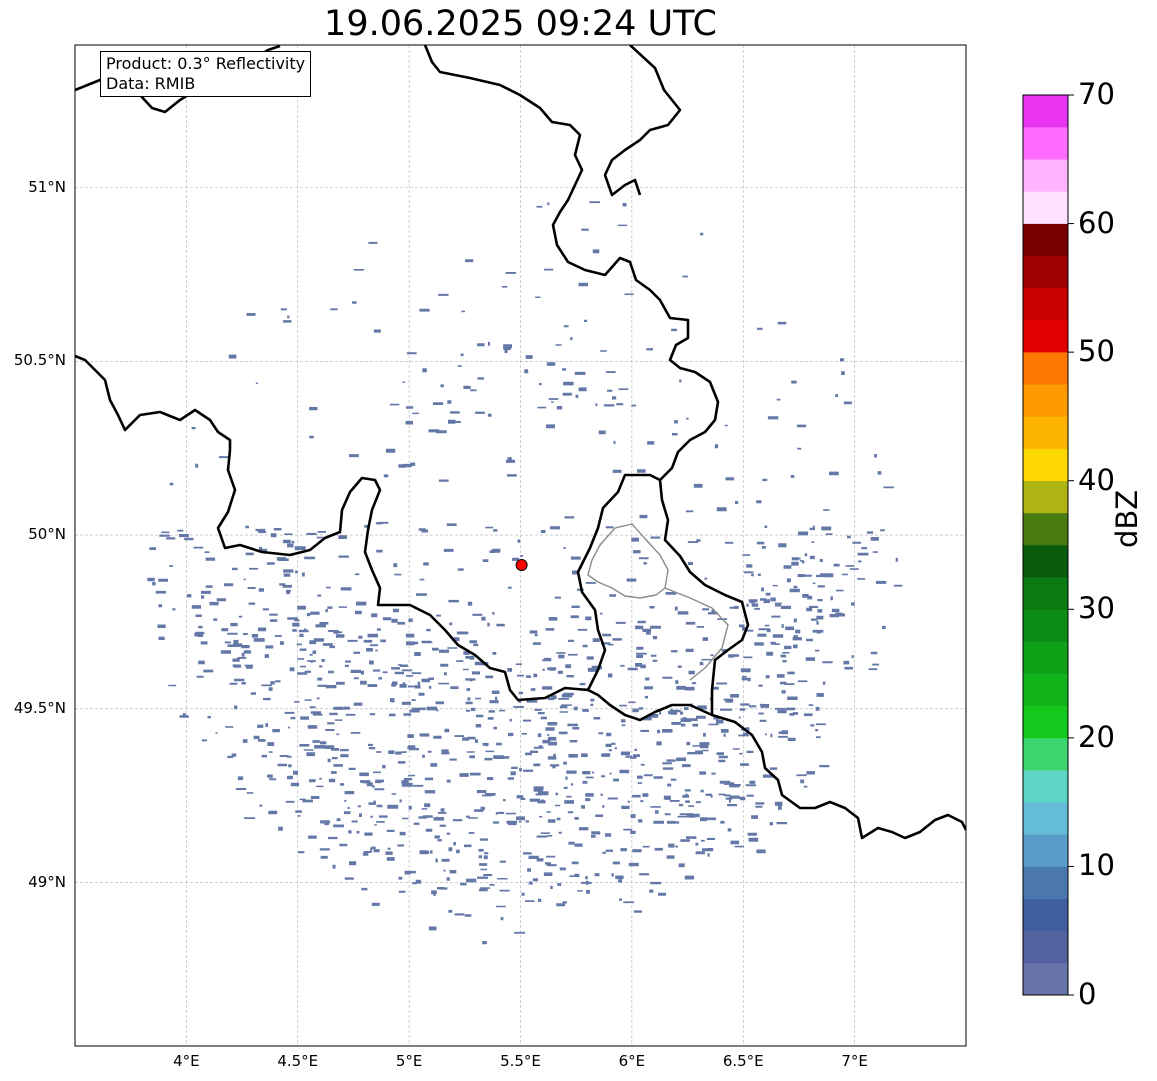 The height and width of the screenshot is (1081, 1157). I want to click on lon-tick-label: 6.5°E, so click(743, 1061).